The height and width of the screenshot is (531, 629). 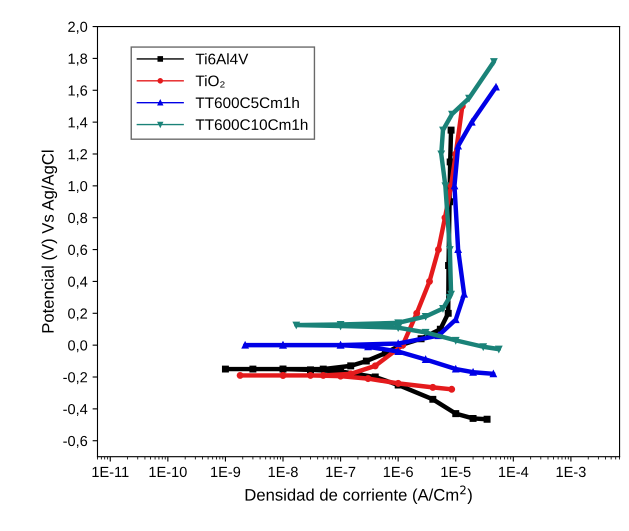 What do you see at coordinates (359, 495) in the screenshot?
I see `x-axis-title: Densidad de corriente (A/Cm$^{2}$)` at bounding box center [359, 495].